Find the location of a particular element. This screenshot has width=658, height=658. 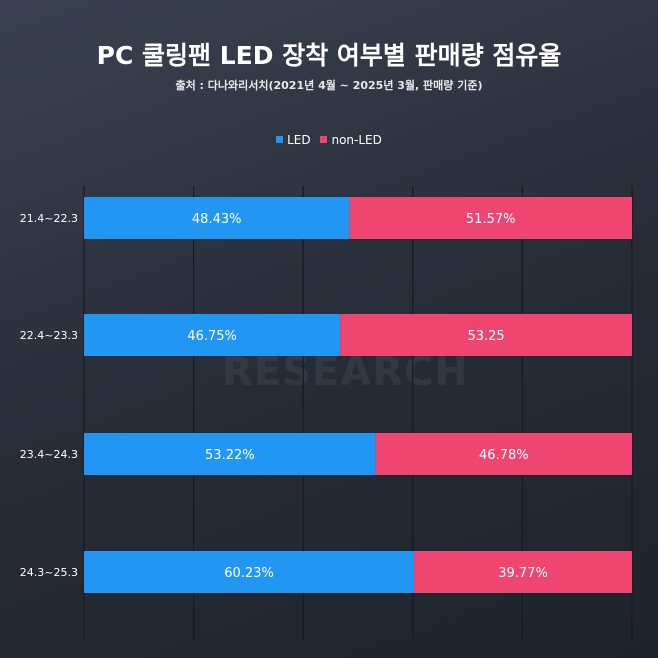

category-label: 23.4~24.3 is located at coordinates (49, 454).